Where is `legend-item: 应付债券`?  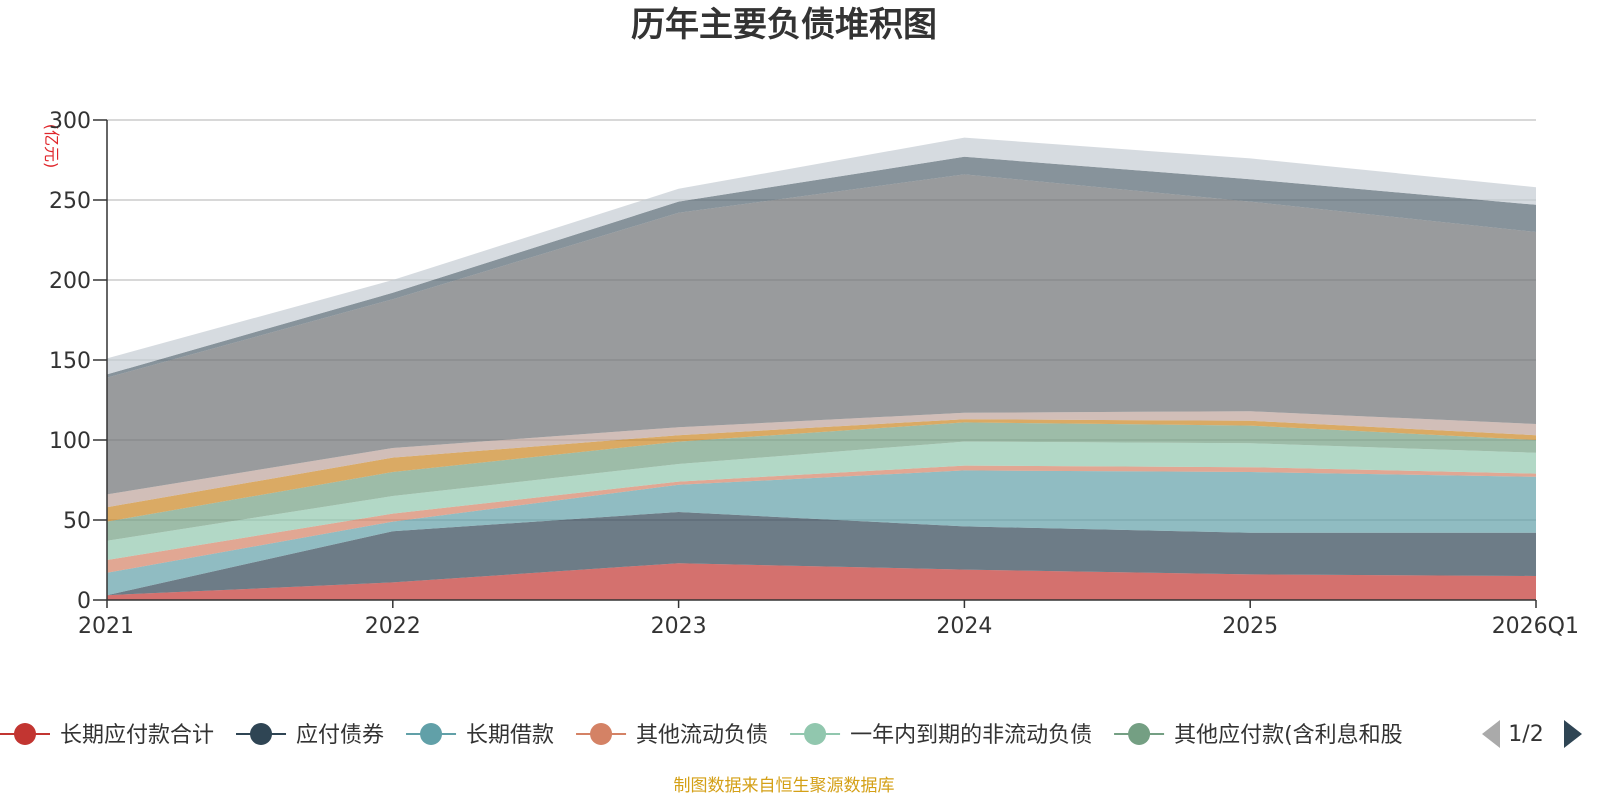
legend-item: 应付债券 is located at coordinates (310, 735).